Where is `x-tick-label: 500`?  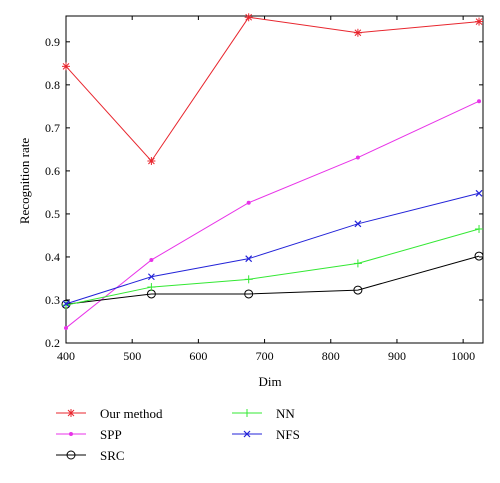
x-tick-label: 500 is located at coordinates (132, 356).